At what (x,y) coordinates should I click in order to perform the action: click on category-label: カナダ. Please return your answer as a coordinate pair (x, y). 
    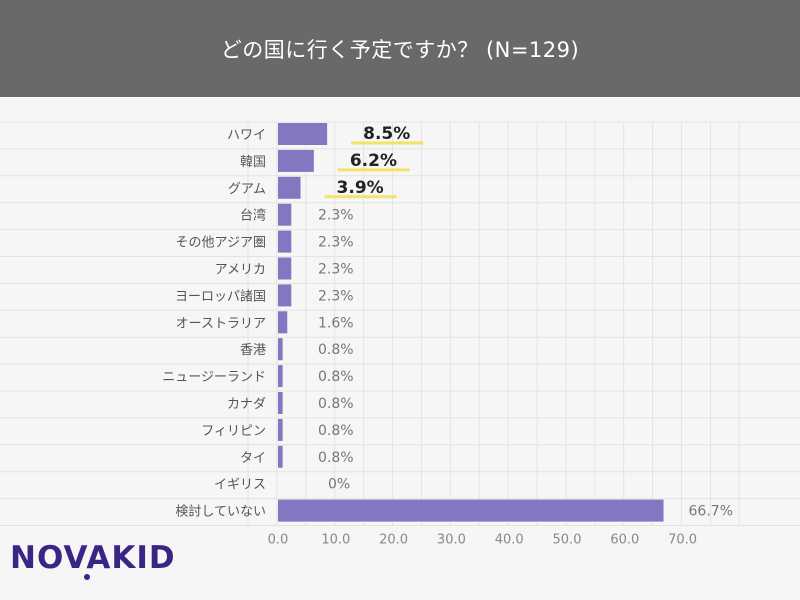
    Looking at the image, I should click on (246, 404).